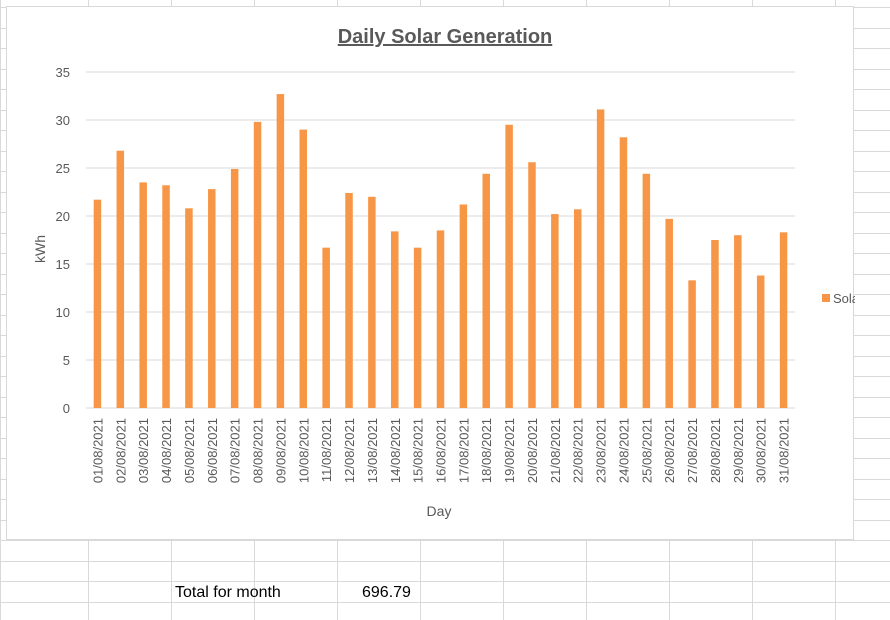  I want to click on x-tick-label: 17/08/2021, so click(463, 450).